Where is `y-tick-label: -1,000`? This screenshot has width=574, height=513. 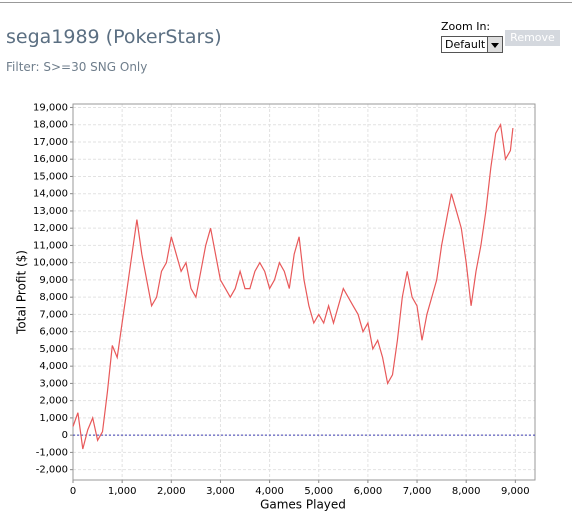
y-tick-label: -1,000 is located at coordinates (52, 452).